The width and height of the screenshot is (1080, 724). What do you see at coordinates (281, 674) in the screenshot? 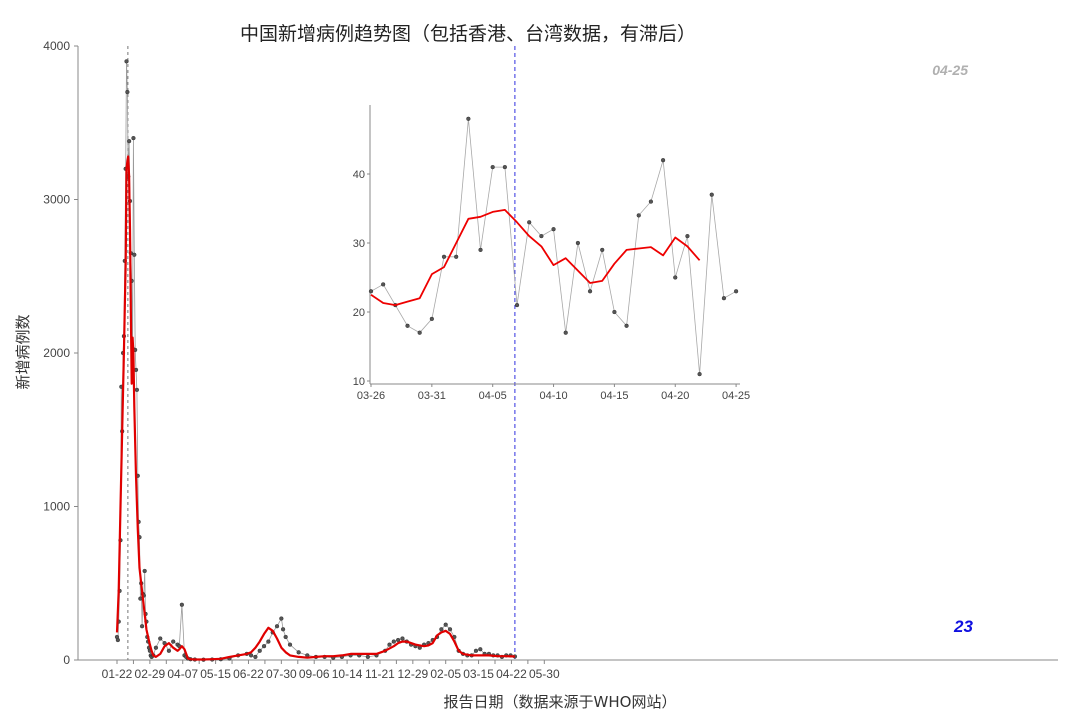
I see `x-tick-label: 07-30` at bounding box center [281, 674].